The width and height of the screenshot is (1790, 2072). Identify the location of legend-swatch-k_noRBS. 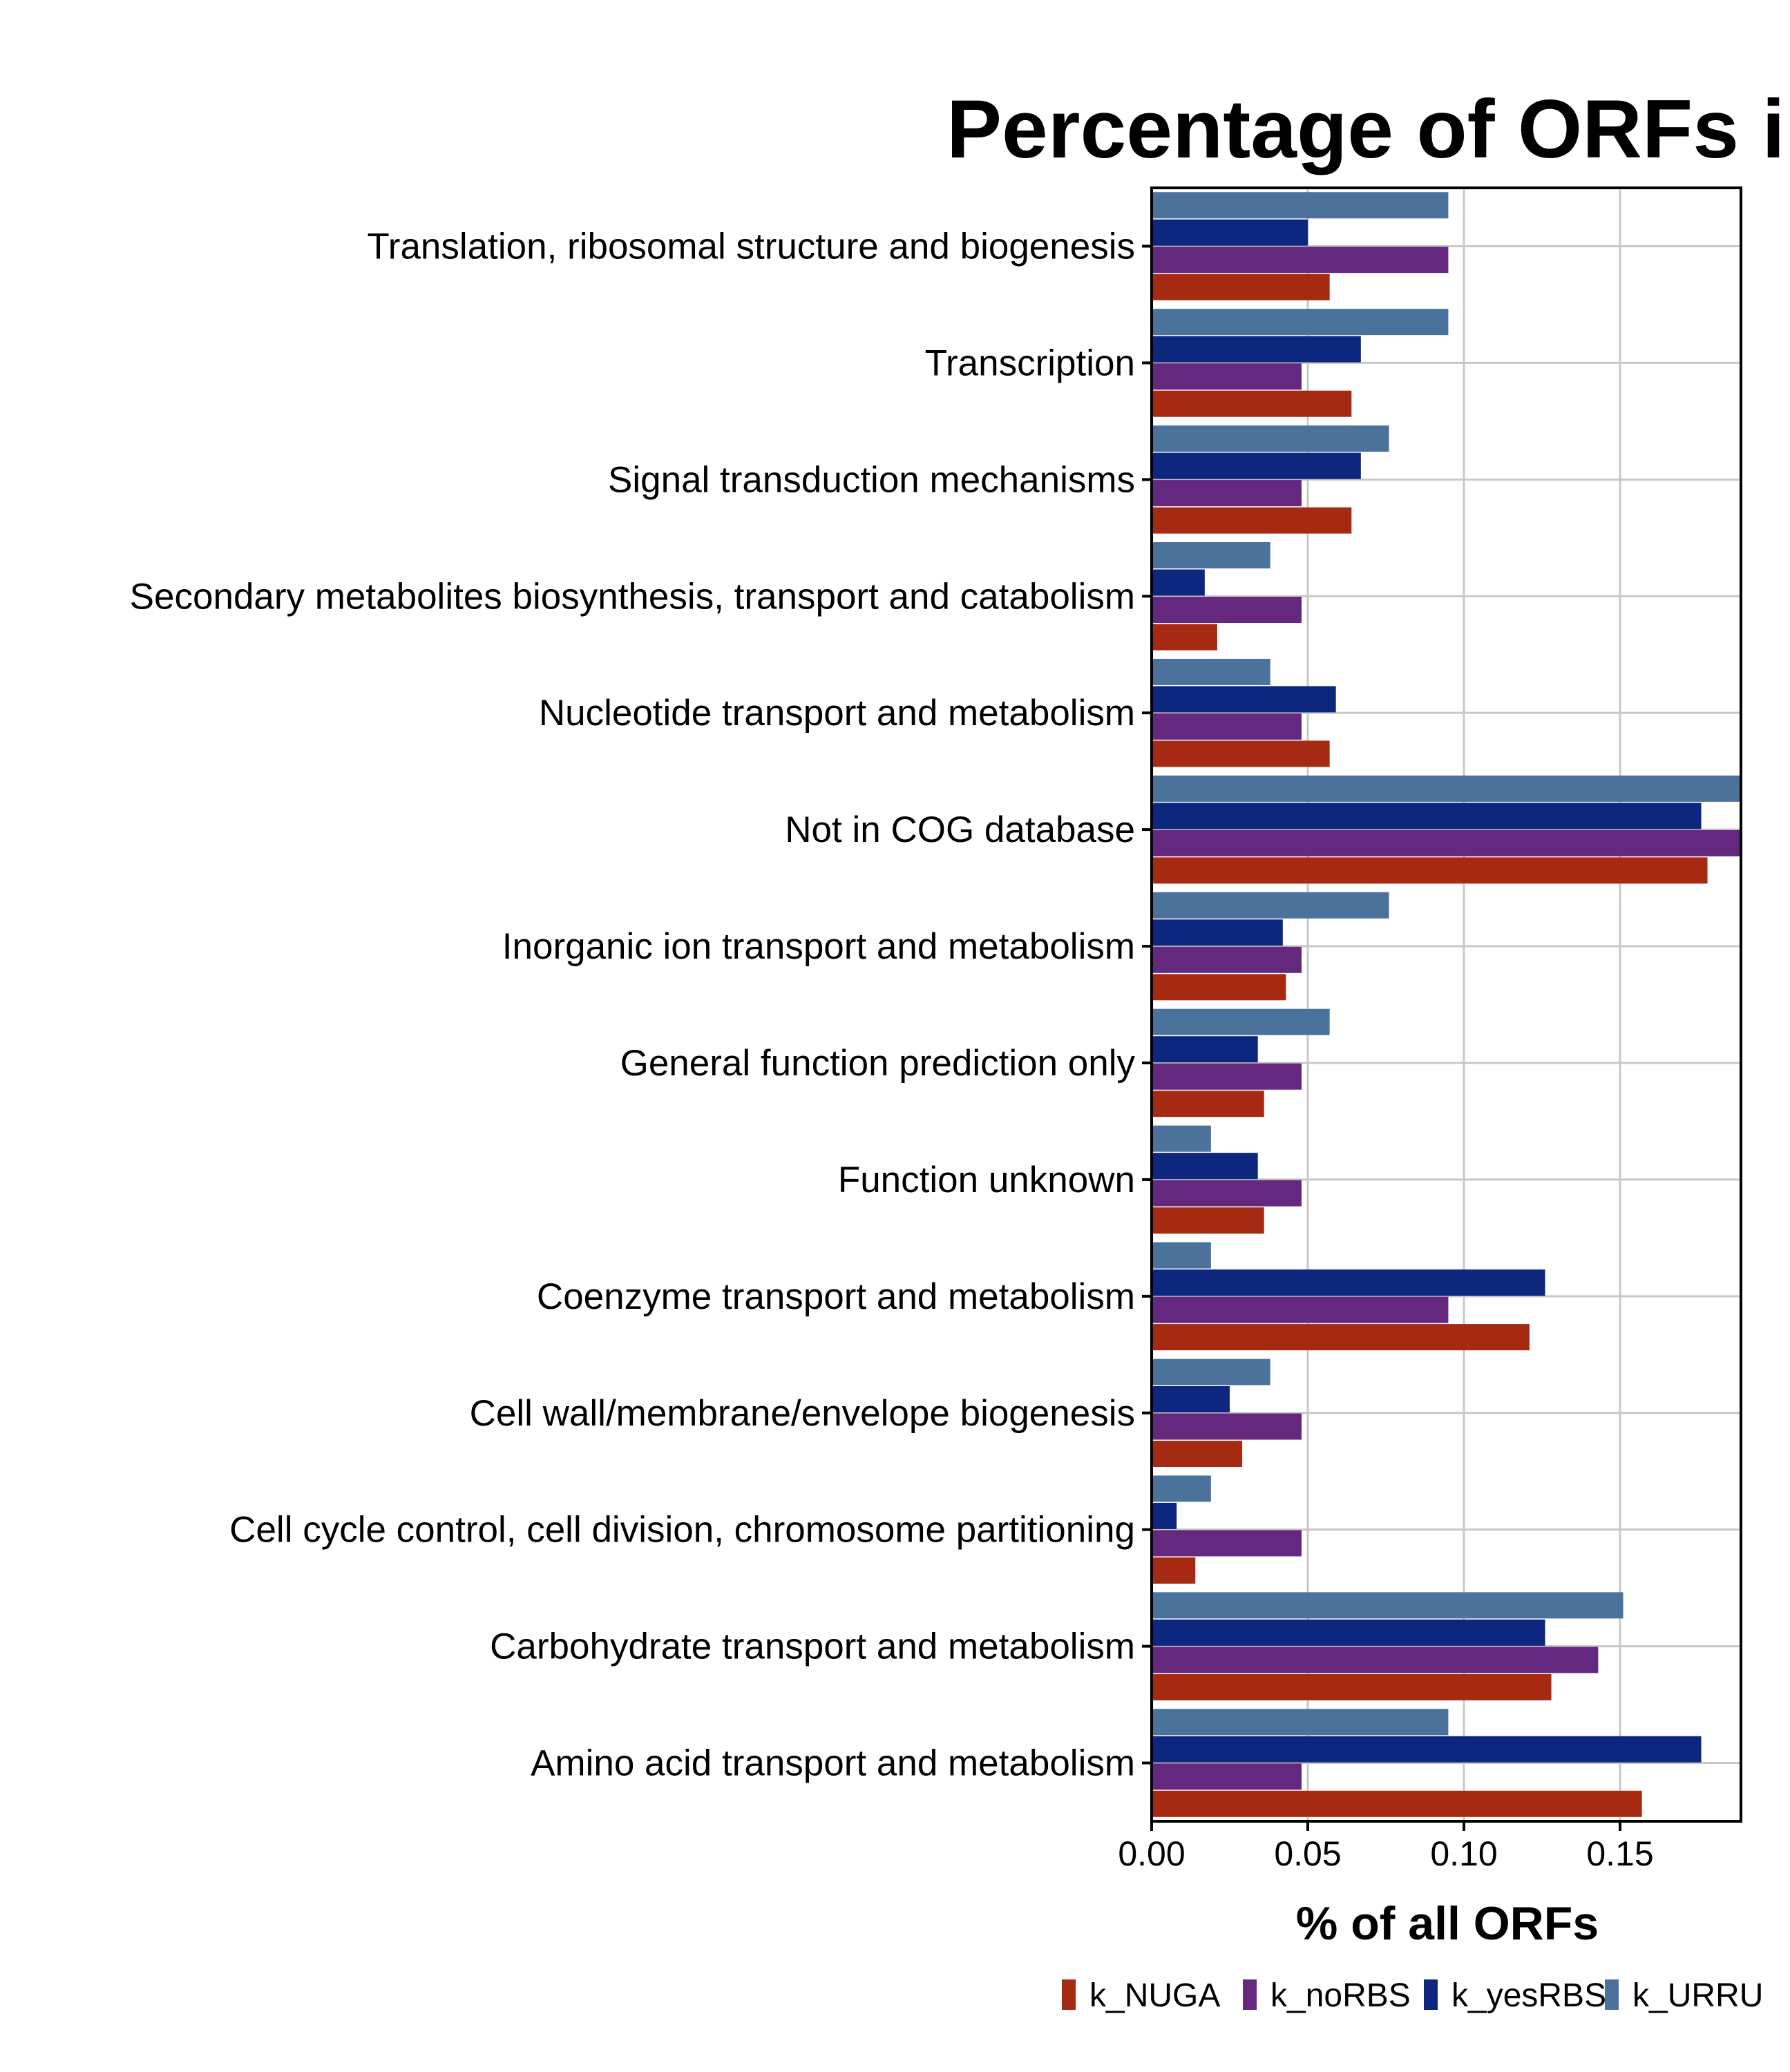
(1250, 1994).